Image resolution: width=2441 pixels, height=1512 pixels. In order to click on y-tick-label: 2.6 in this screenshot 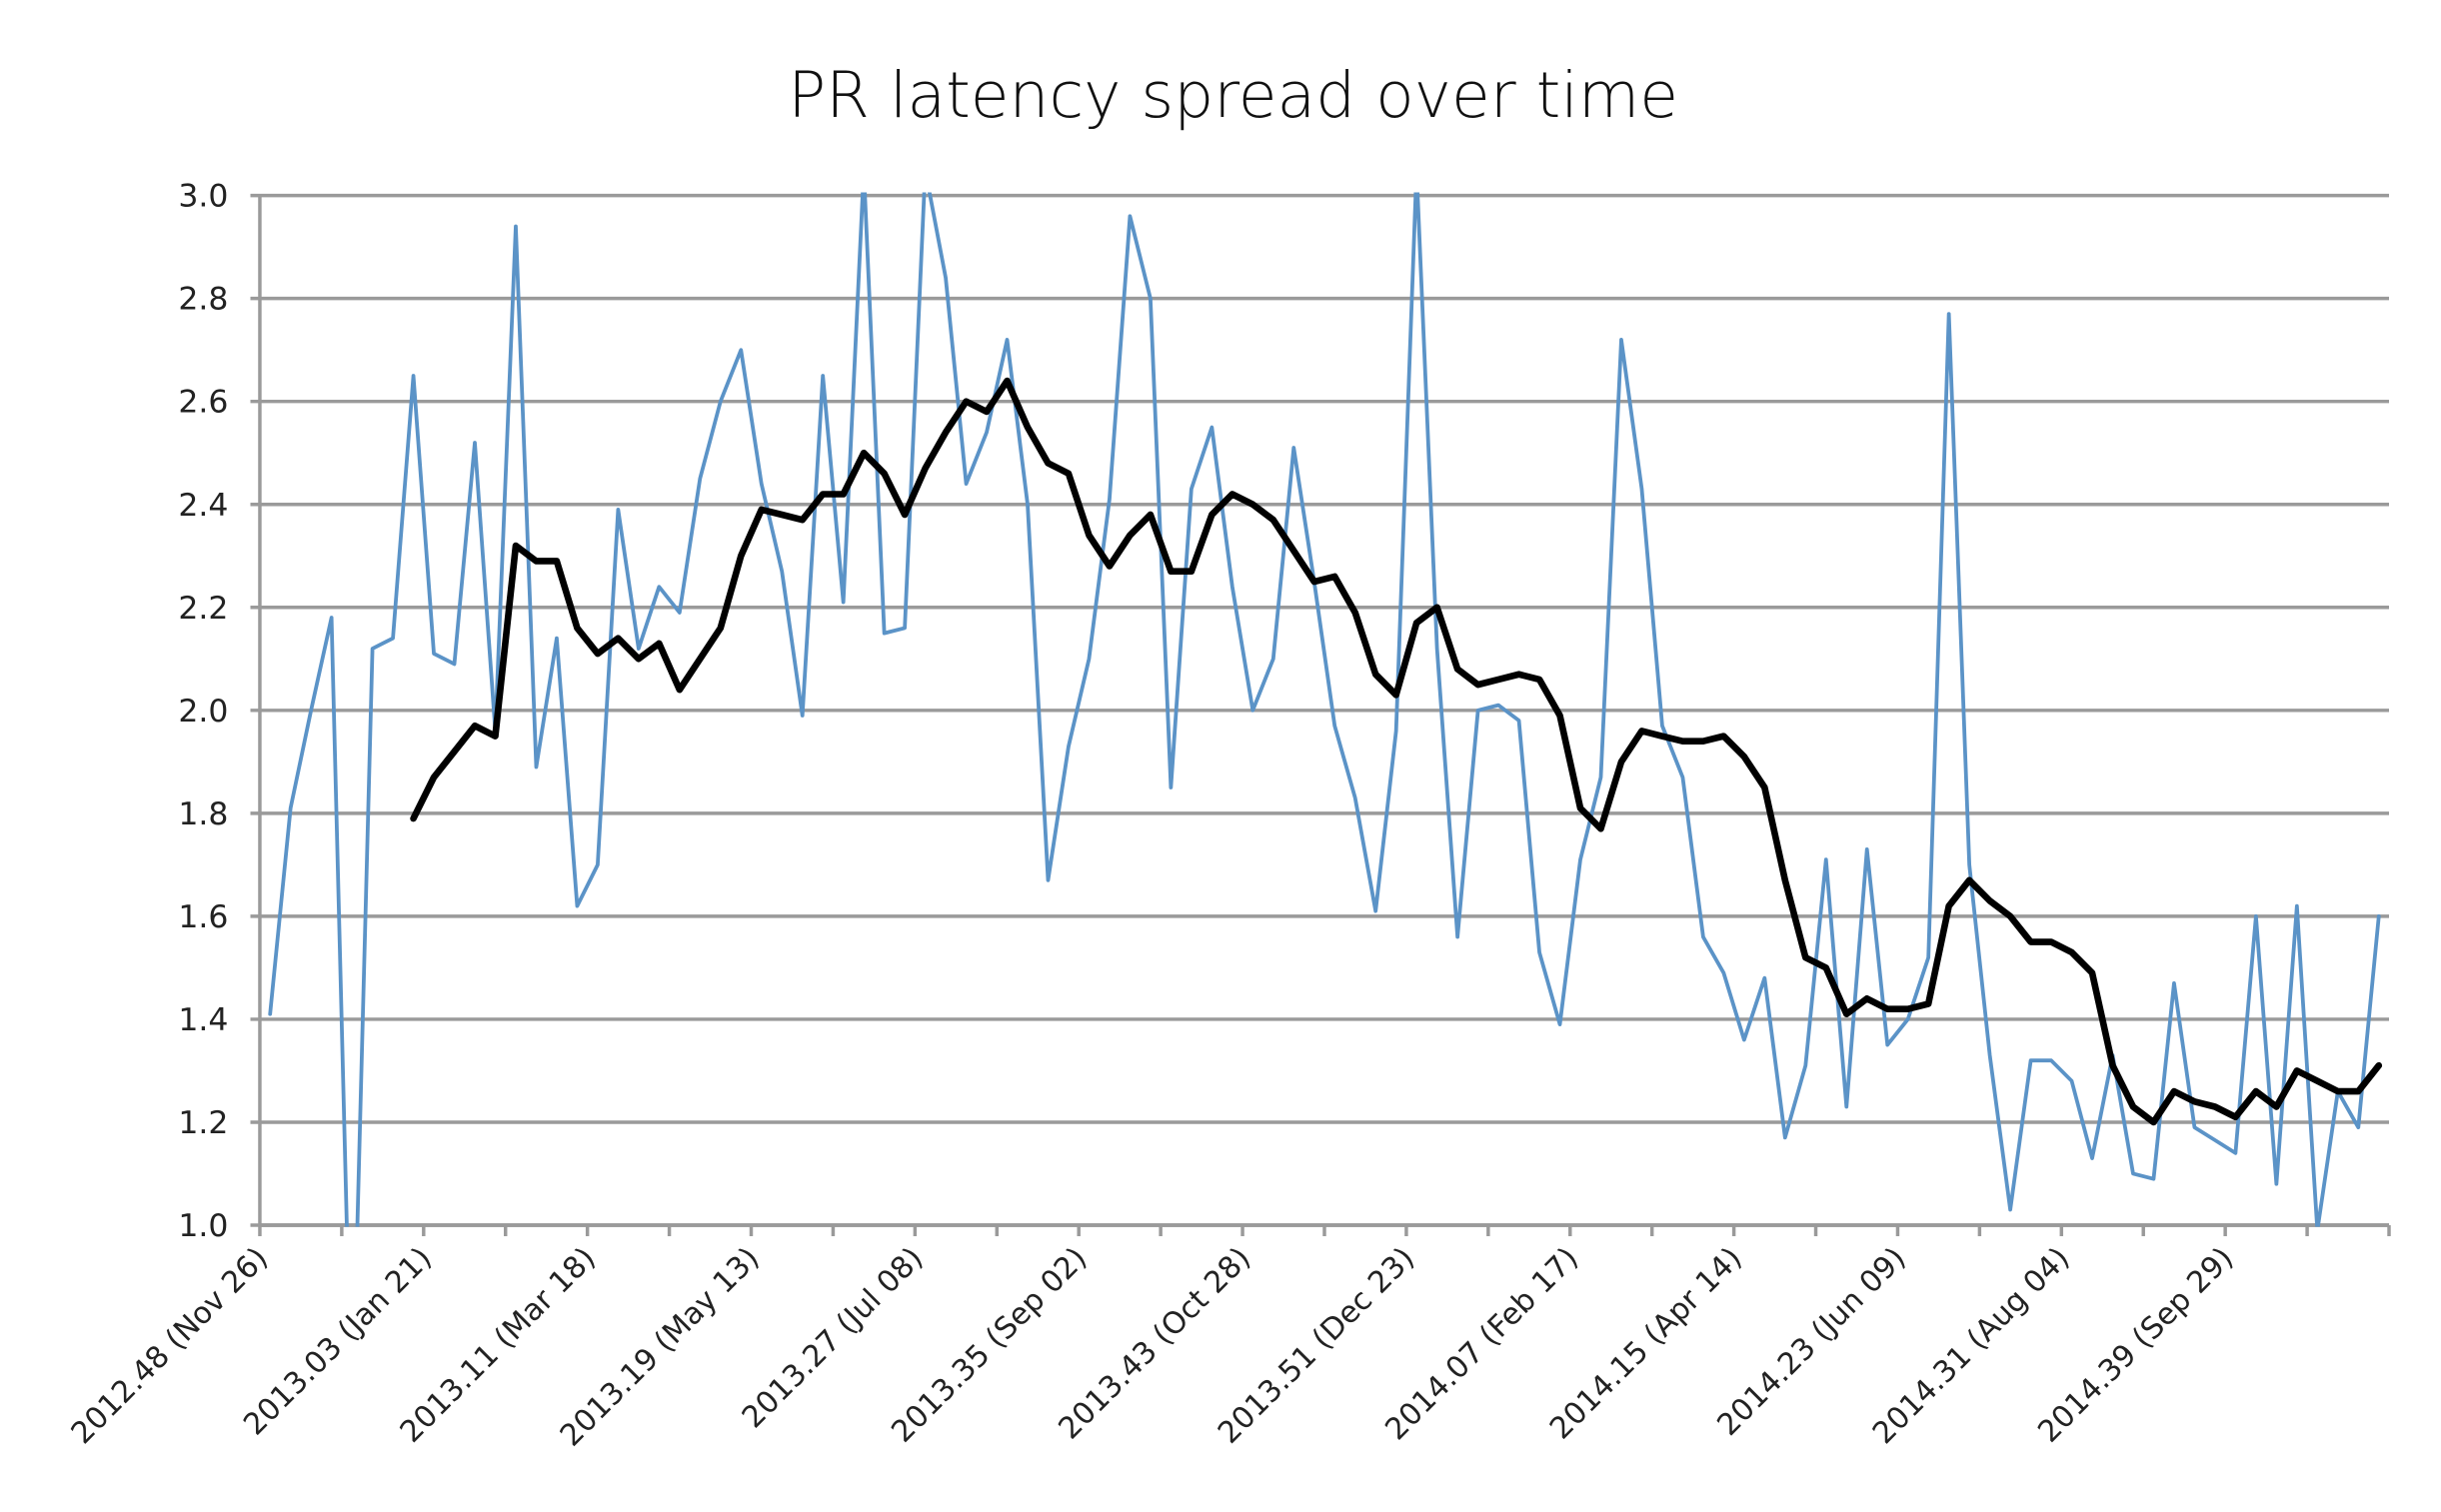, I will do `click(203, 403)`.